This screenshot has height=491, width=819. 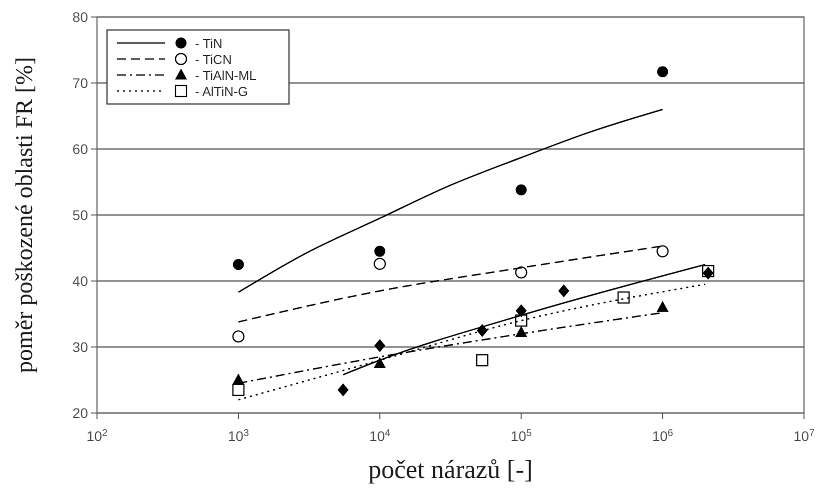 What do you see at coordinates (97, 436) in the screenshot?
I see `x-tick-label: 10$^{2}$` at bounding box center [97, 436].